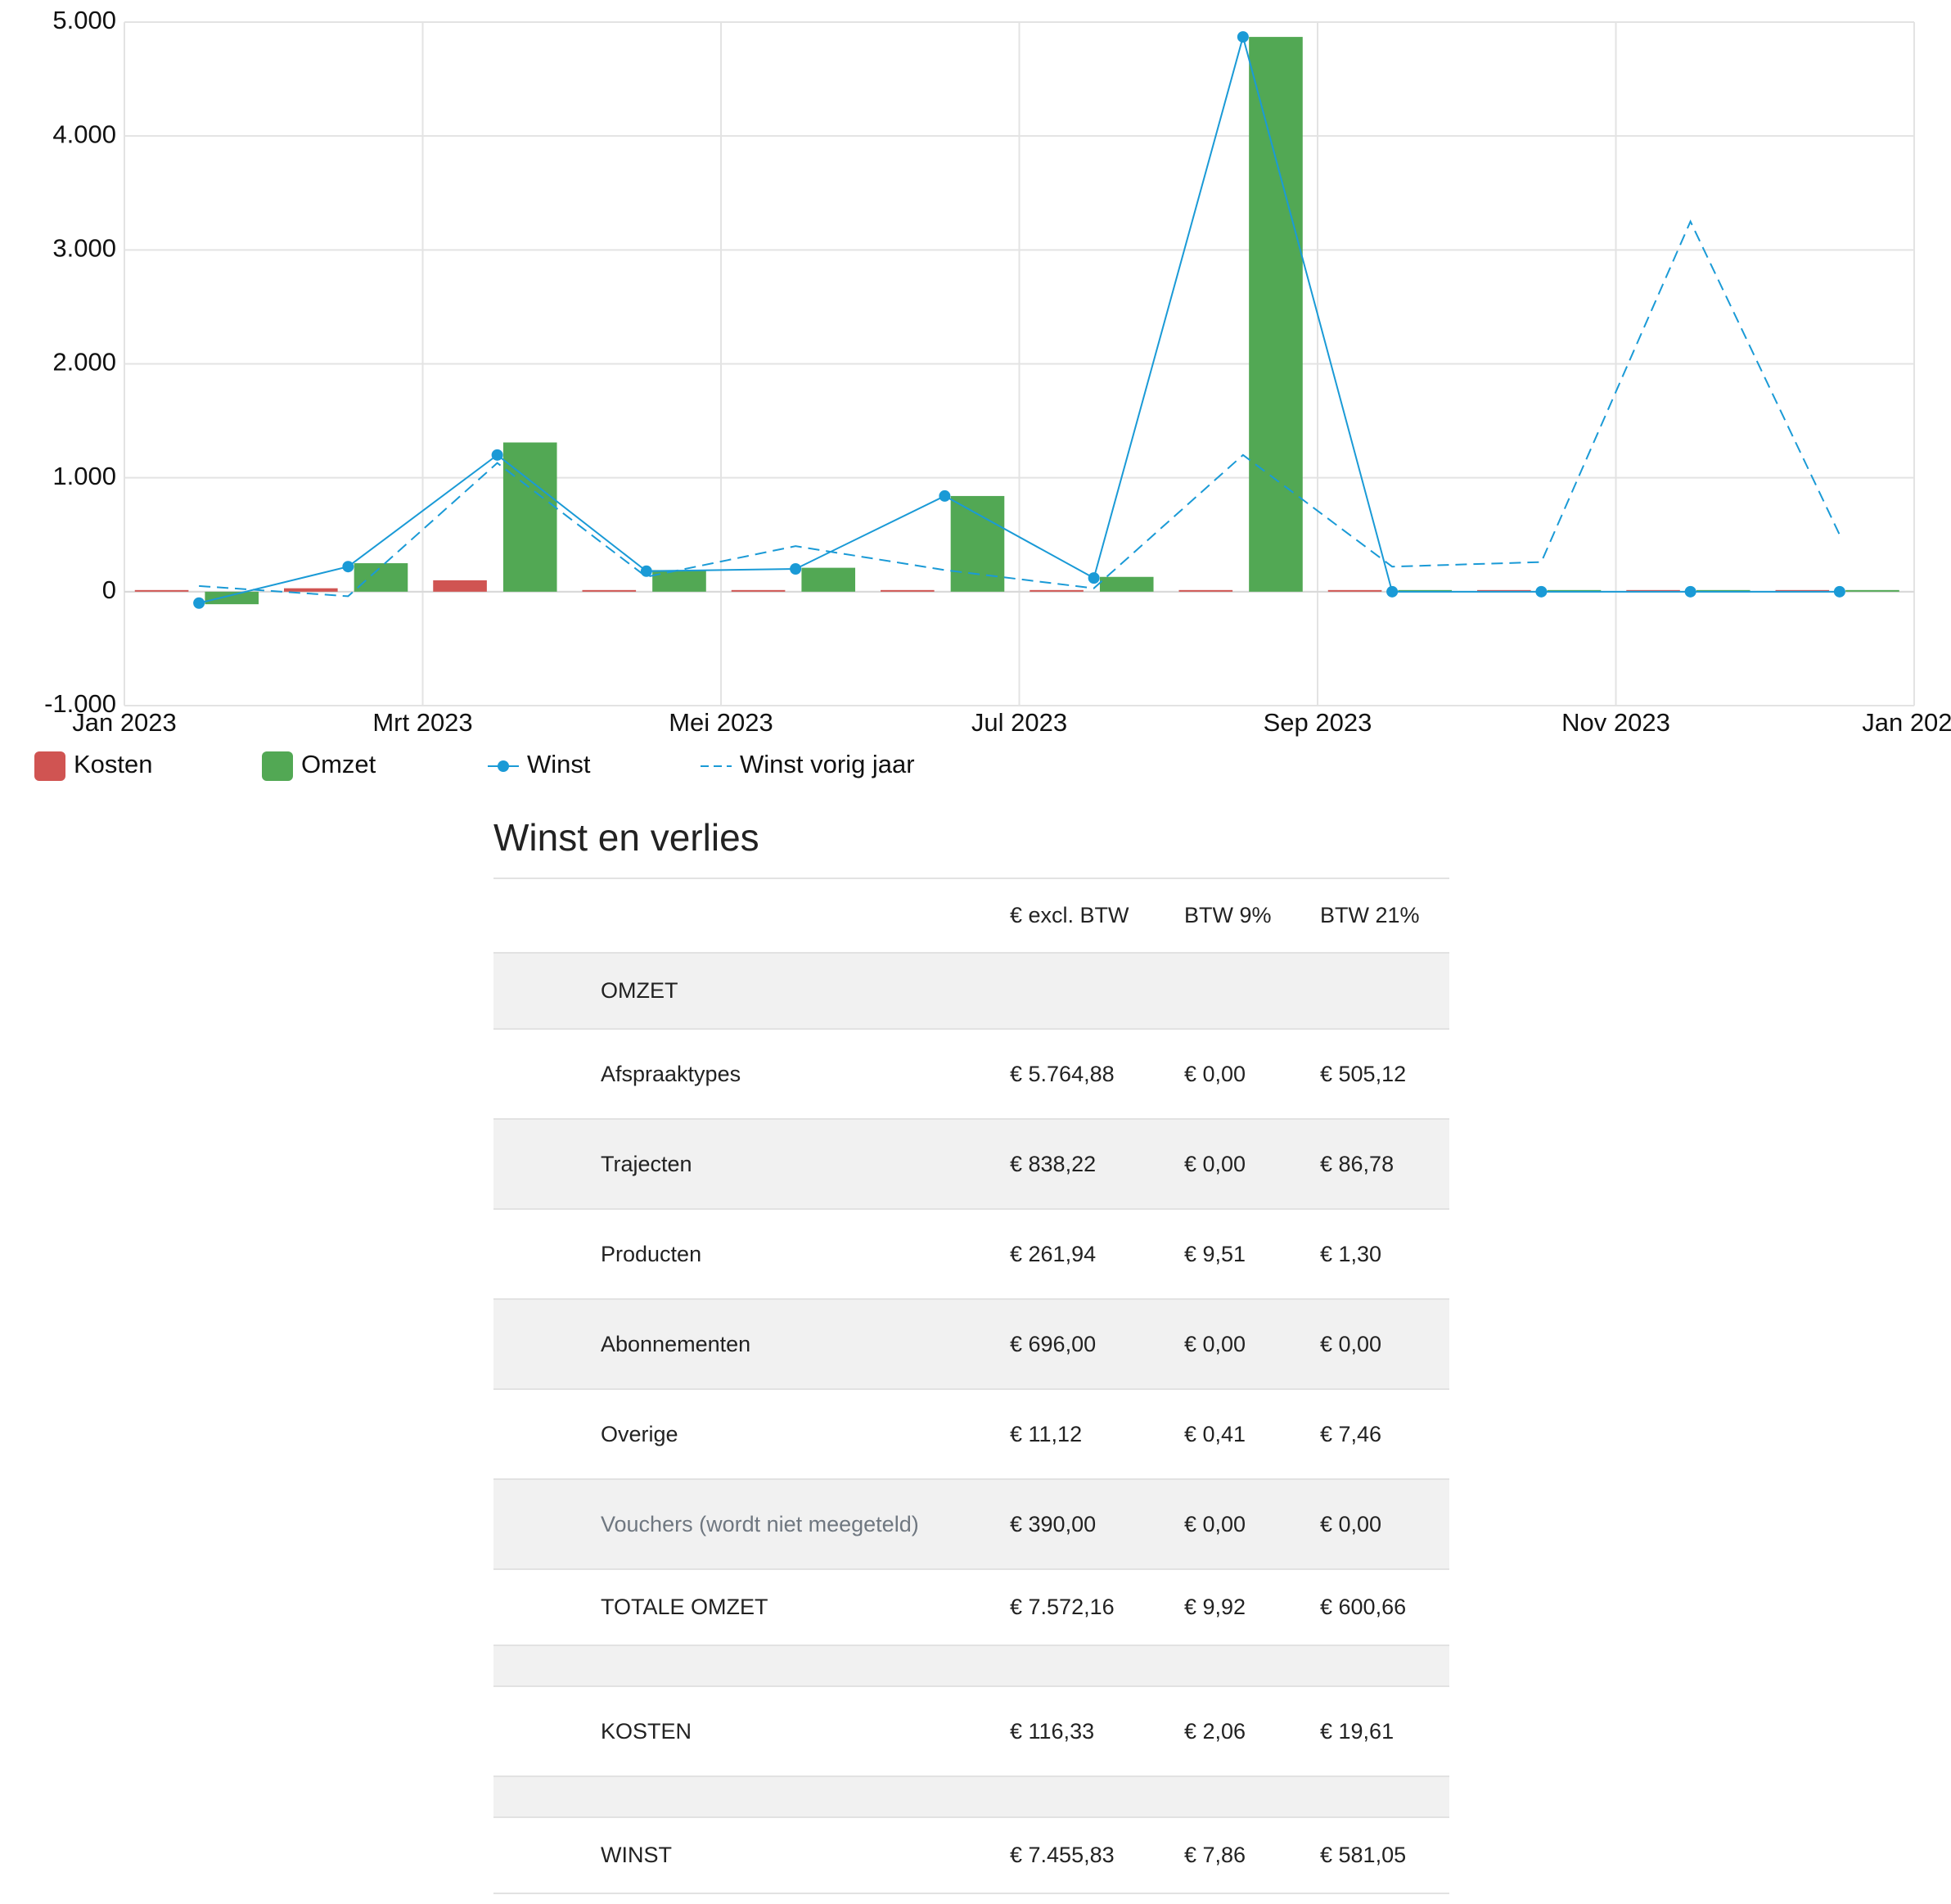 The height and width of the screenshot is (1904, 1951). What do you see at coordinates (1097, 1344) in the screenshot?
I see `row-value: € 696,00` at bounding box center [1097, 1344].